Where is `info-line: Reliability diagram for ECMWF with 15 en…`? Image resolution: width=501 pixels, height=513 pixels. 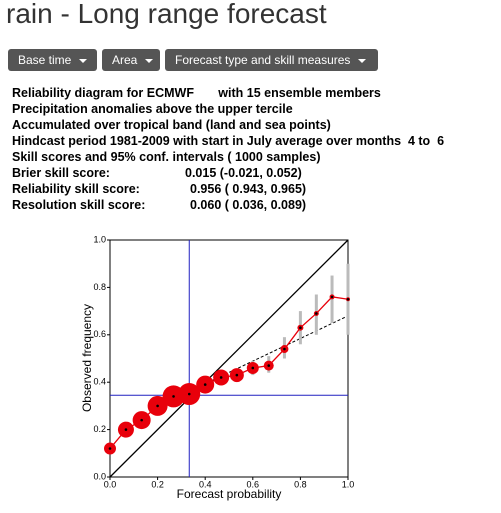
info-line: Reliability diagram for ECMWF with 15 en… is located at coordinates (196, 93).